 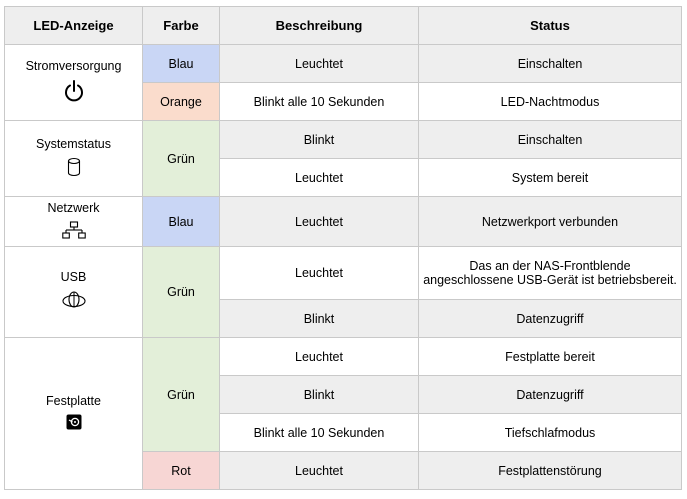 I want to click on table-row: Leuchtet System bereit, so click(x=343, y=177).